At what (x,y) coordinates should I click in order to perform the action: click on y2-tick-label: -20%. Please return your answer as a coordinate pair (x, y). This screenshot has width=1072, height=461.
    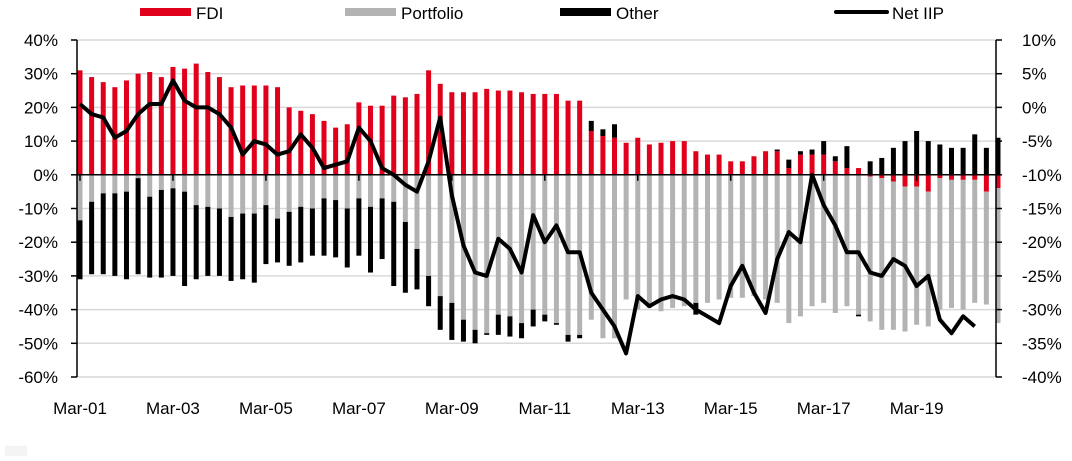
    Looking at the image, I should click on (1042, 242).